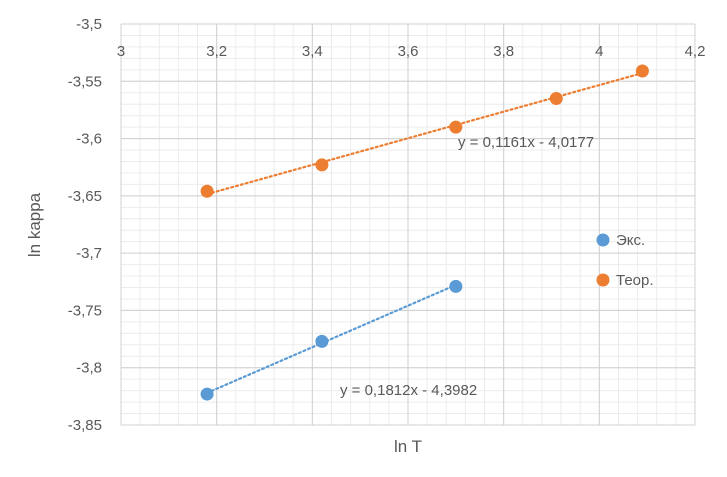 This screenshot has height=477, width=727. Describe the element at coordinates (599, 51) in the screenshot. I see `x-tick-label: 4` at that location.